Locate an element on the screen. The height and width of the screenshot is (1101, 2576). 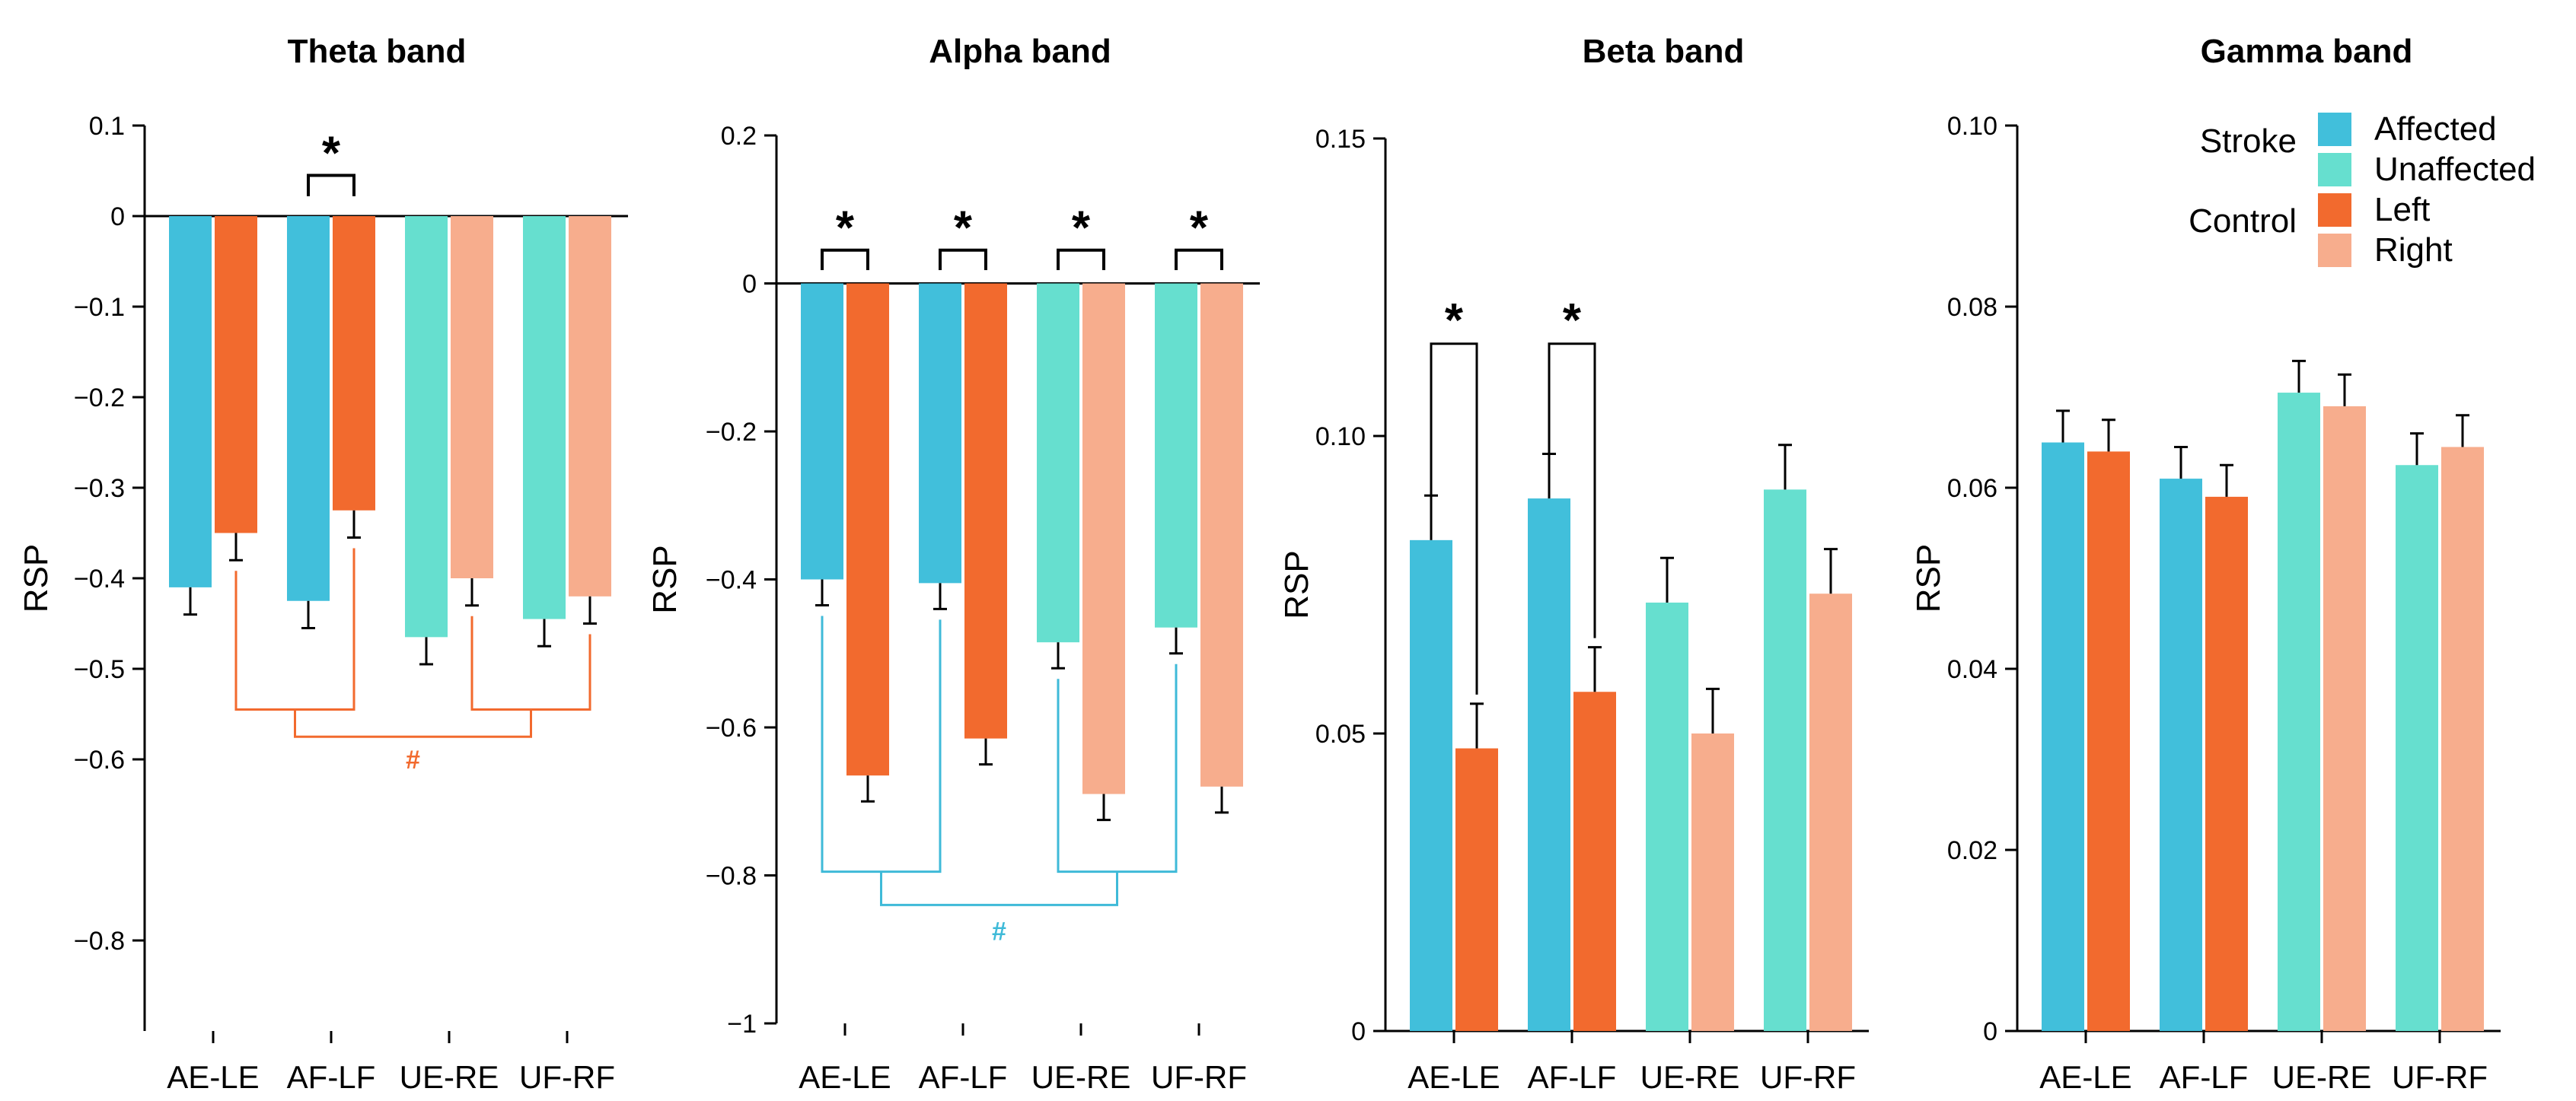
chart-title: Gamma band is located at coordinates (2307, 51).